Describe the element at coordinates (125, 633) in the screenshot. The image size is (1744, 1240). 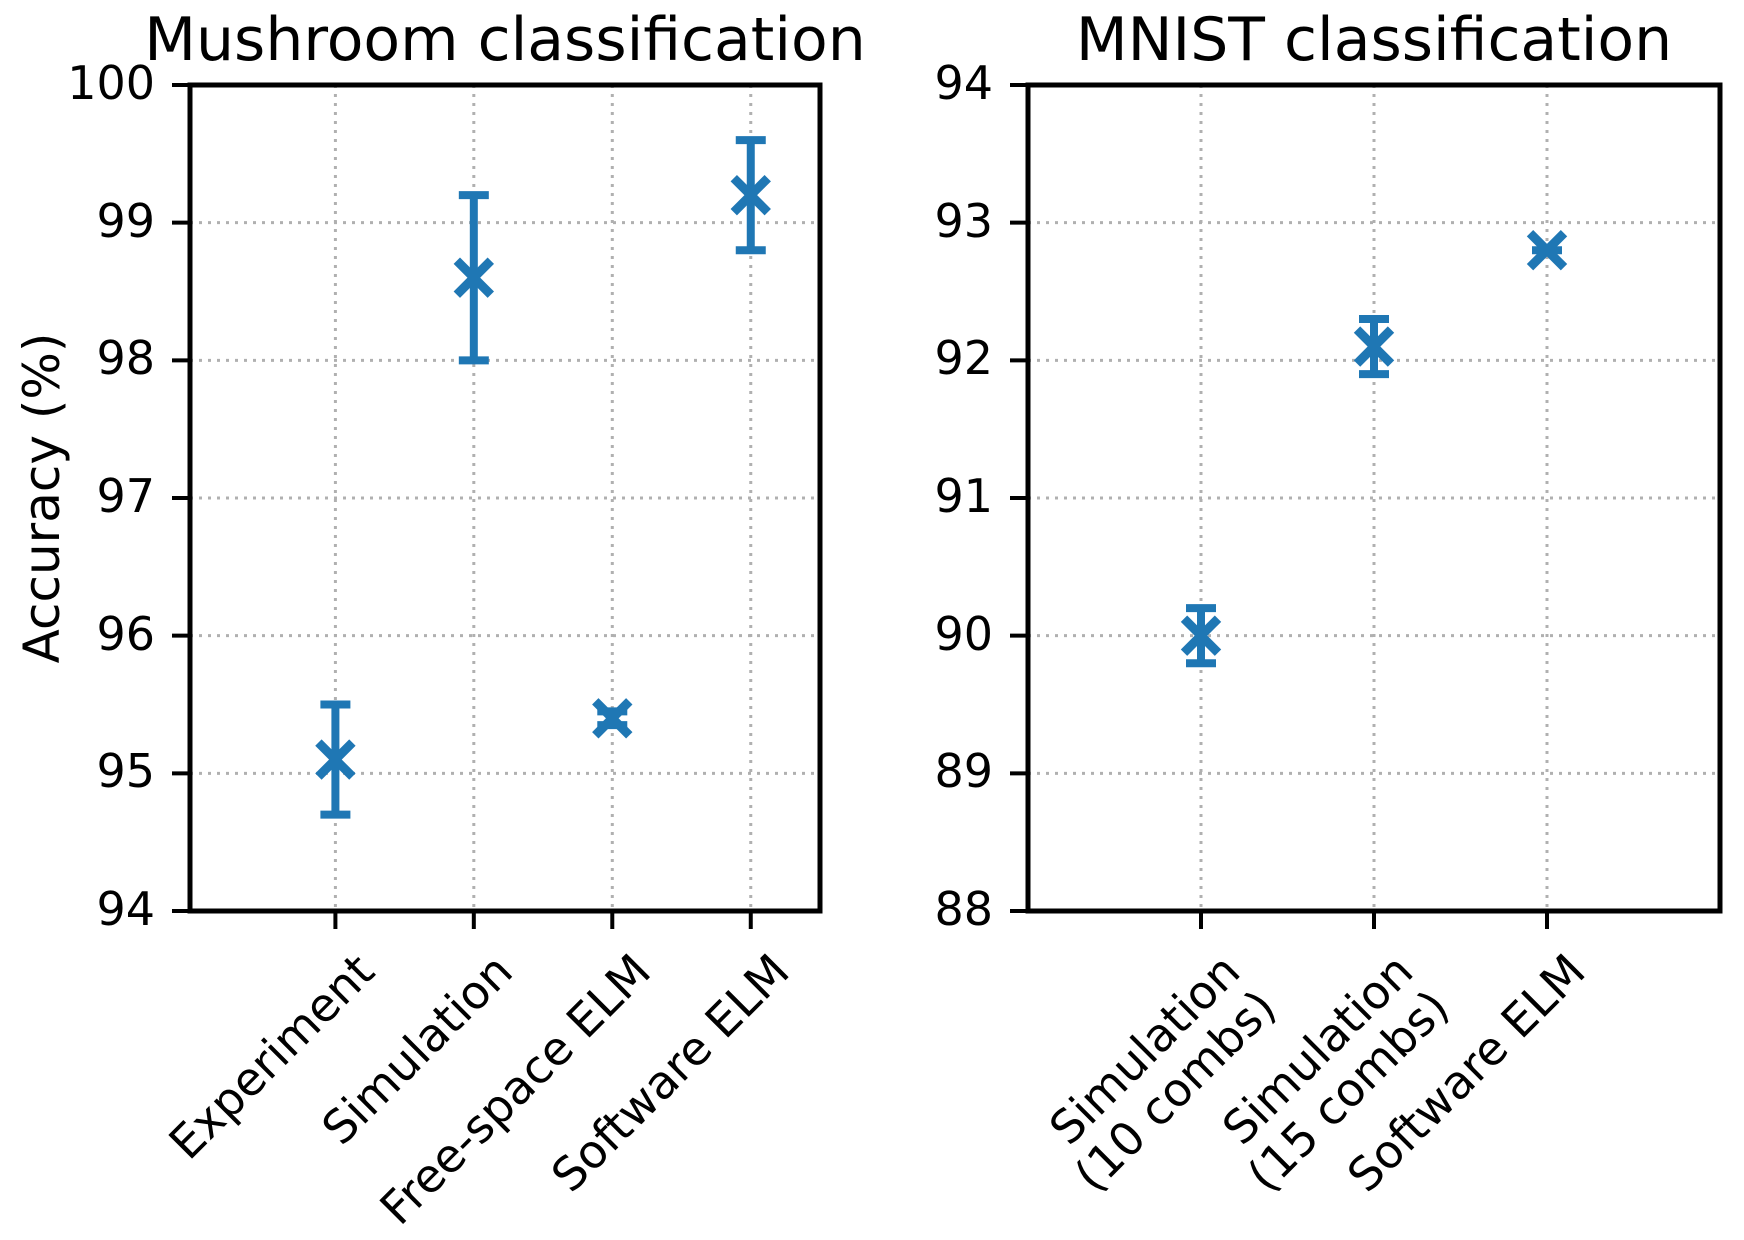
I see `y-tick-label: 96` at that location.